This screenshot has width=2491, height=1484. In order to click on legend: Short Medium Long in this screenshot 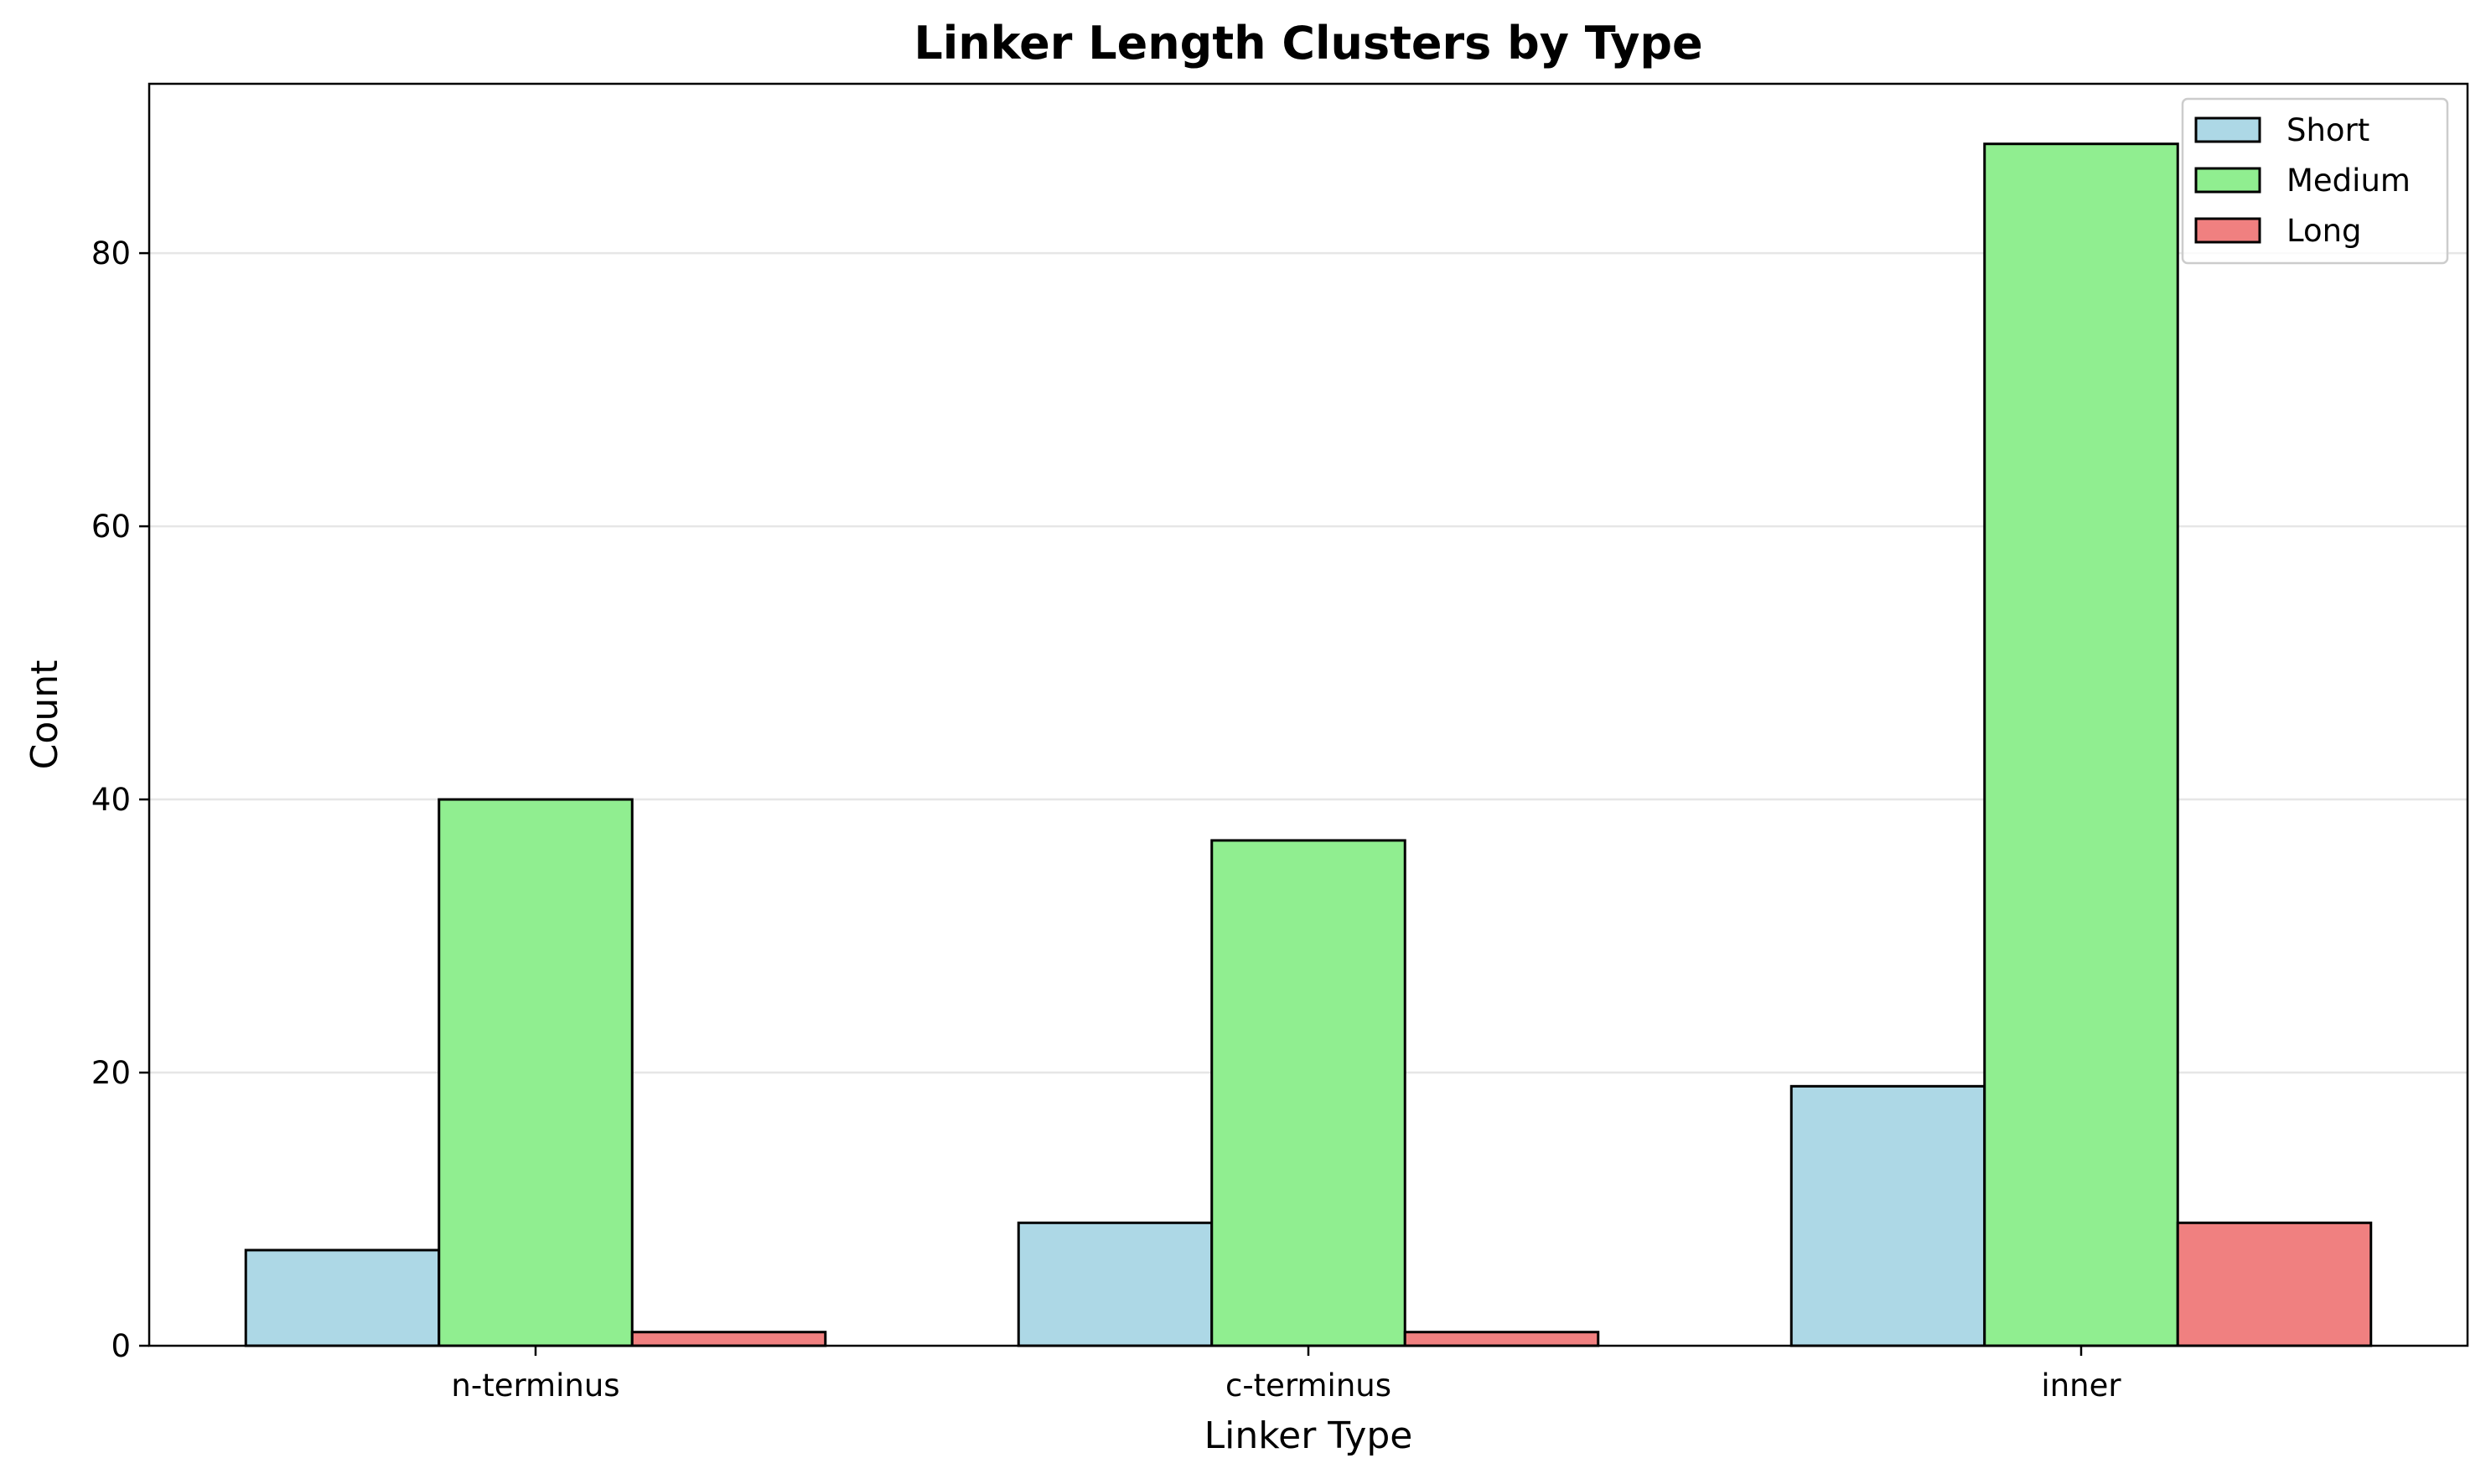, I will do `click(2315, 181)`.